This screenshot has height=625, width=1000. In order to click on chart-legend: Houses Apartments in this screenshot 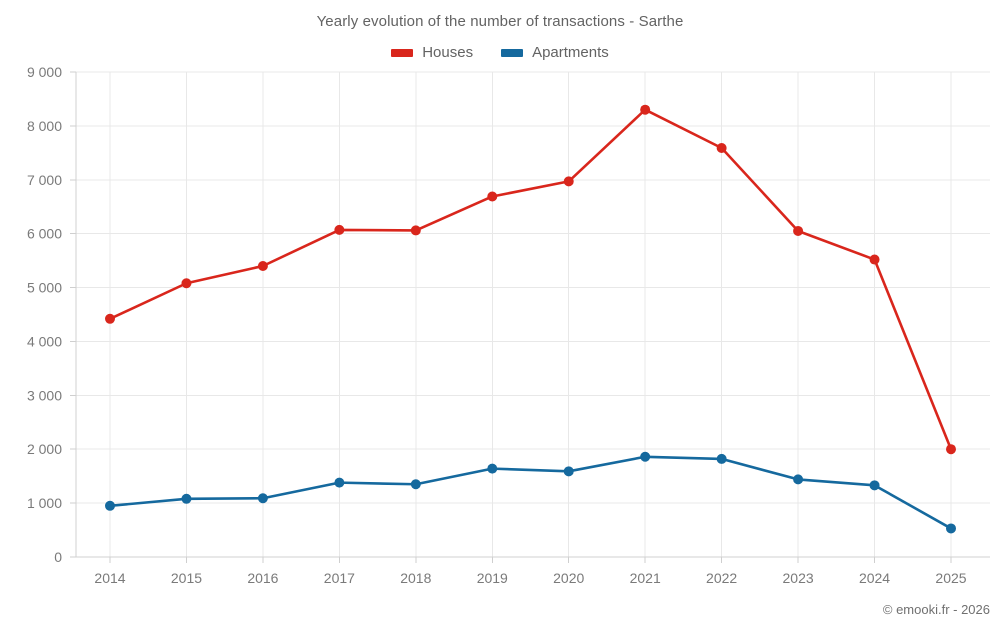, I will do `click(500, 52)`.